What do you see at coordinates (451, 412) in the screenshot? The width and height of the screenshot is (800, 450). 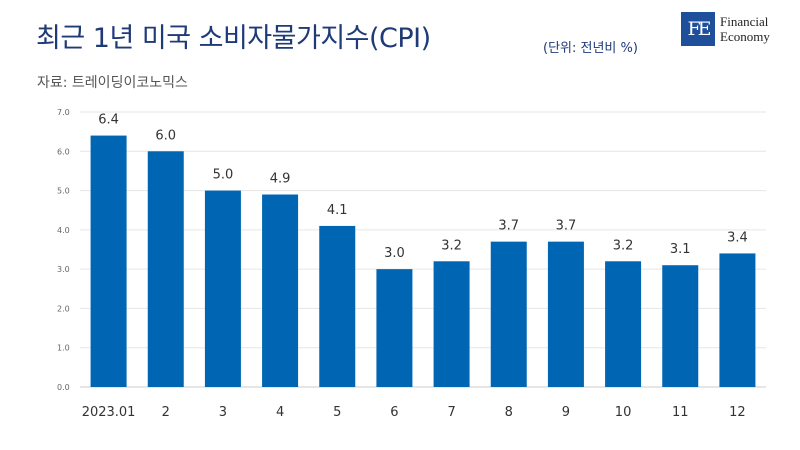 I see `x-tick-label: 7` at bounding box center [451, 412].